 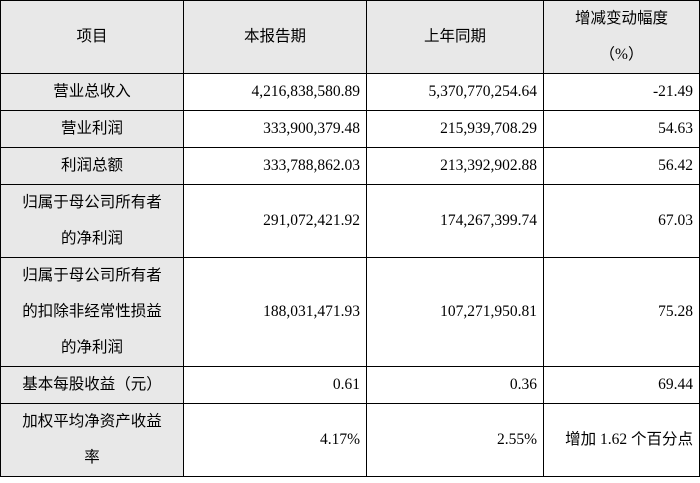 I want to click on prior-value: 0.36, so click(x=455, y=385).